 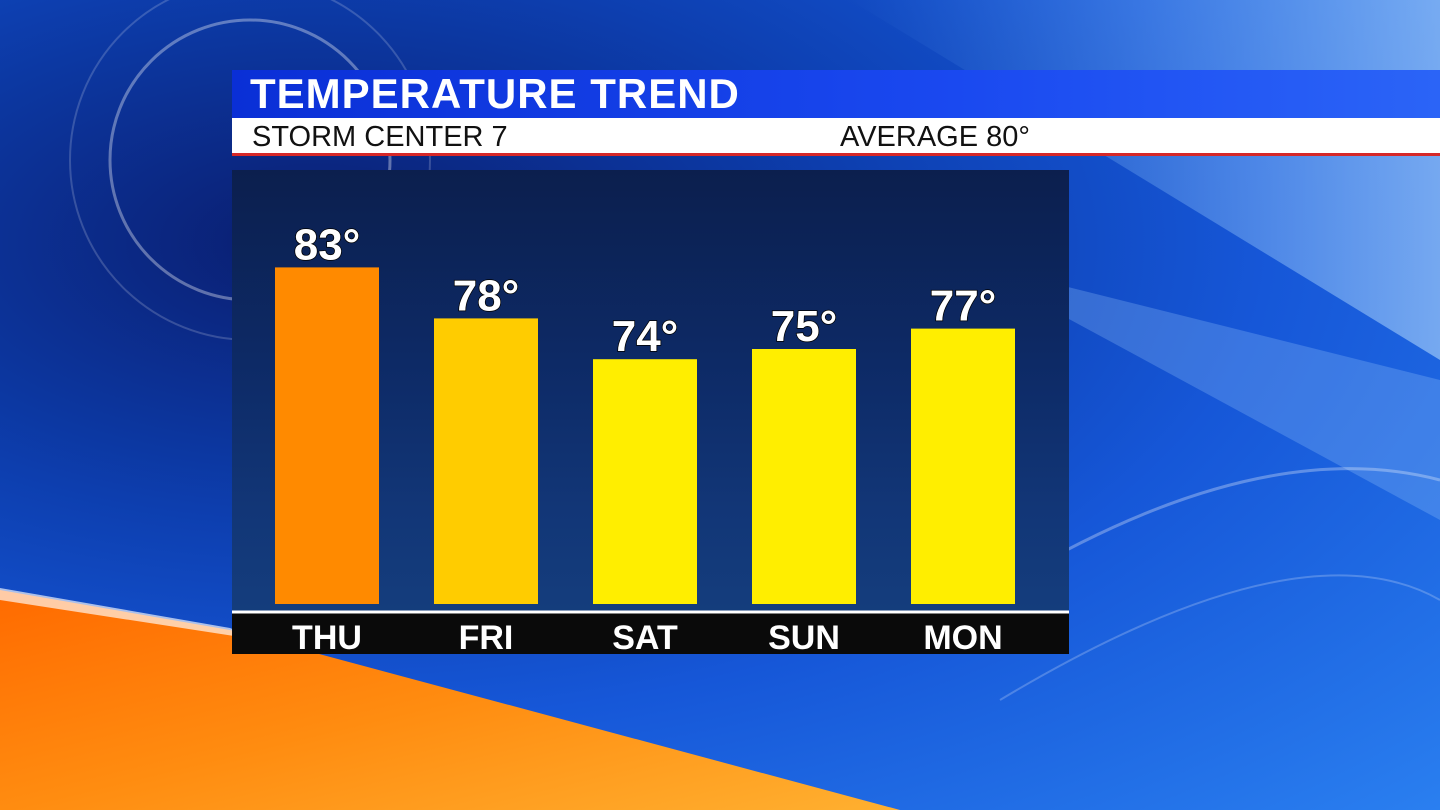 What do you see at coordinates (935, 137) in the screenshot?
I see `average-temperature: AVERAGE 80°` at bounding box center [935, 137].